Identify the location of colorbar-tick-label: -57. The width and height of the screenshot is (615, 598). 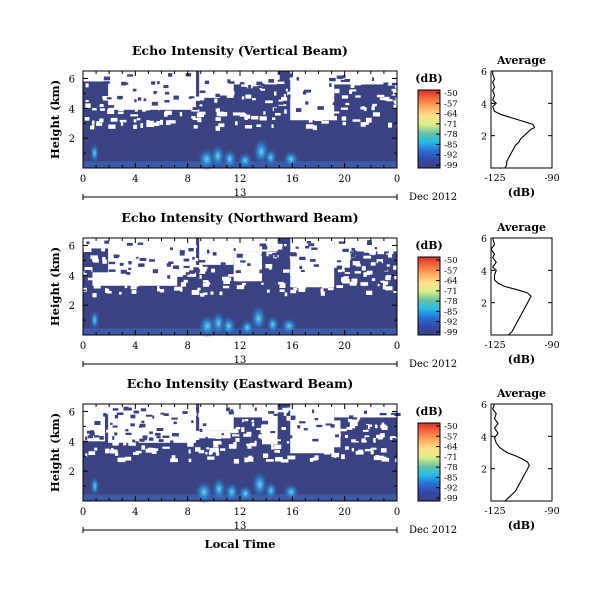
(451, 104).